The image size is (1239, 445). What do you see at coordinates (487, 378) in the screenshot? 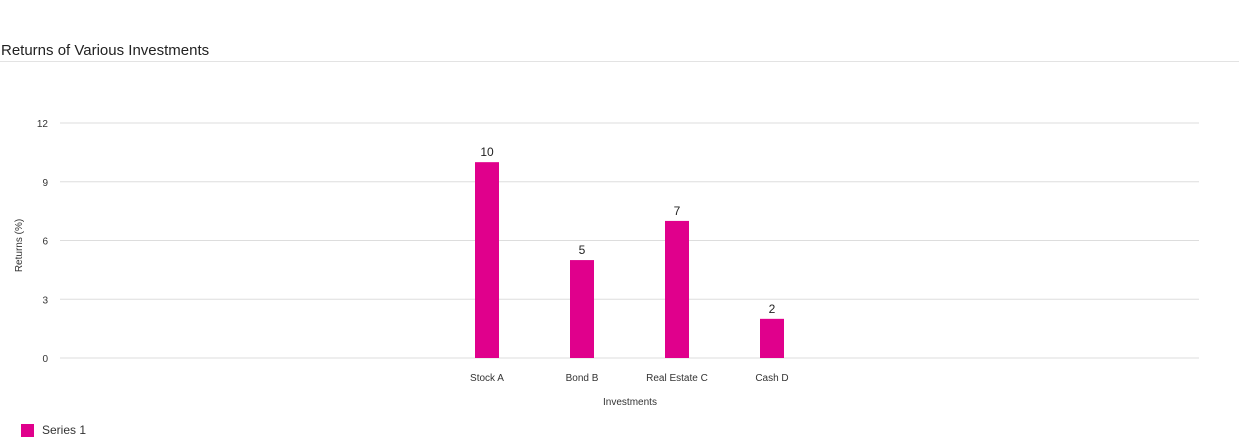
I see `x-tick-label: Stock A` at bounding box center [487, 378].